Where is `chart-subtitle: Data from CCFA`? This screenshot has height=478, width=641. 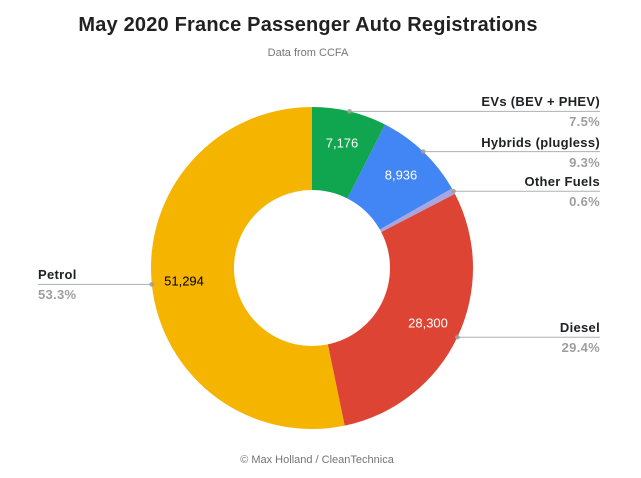
chart-subtitle: Data from CCFA is located at coordinates (308, 53).